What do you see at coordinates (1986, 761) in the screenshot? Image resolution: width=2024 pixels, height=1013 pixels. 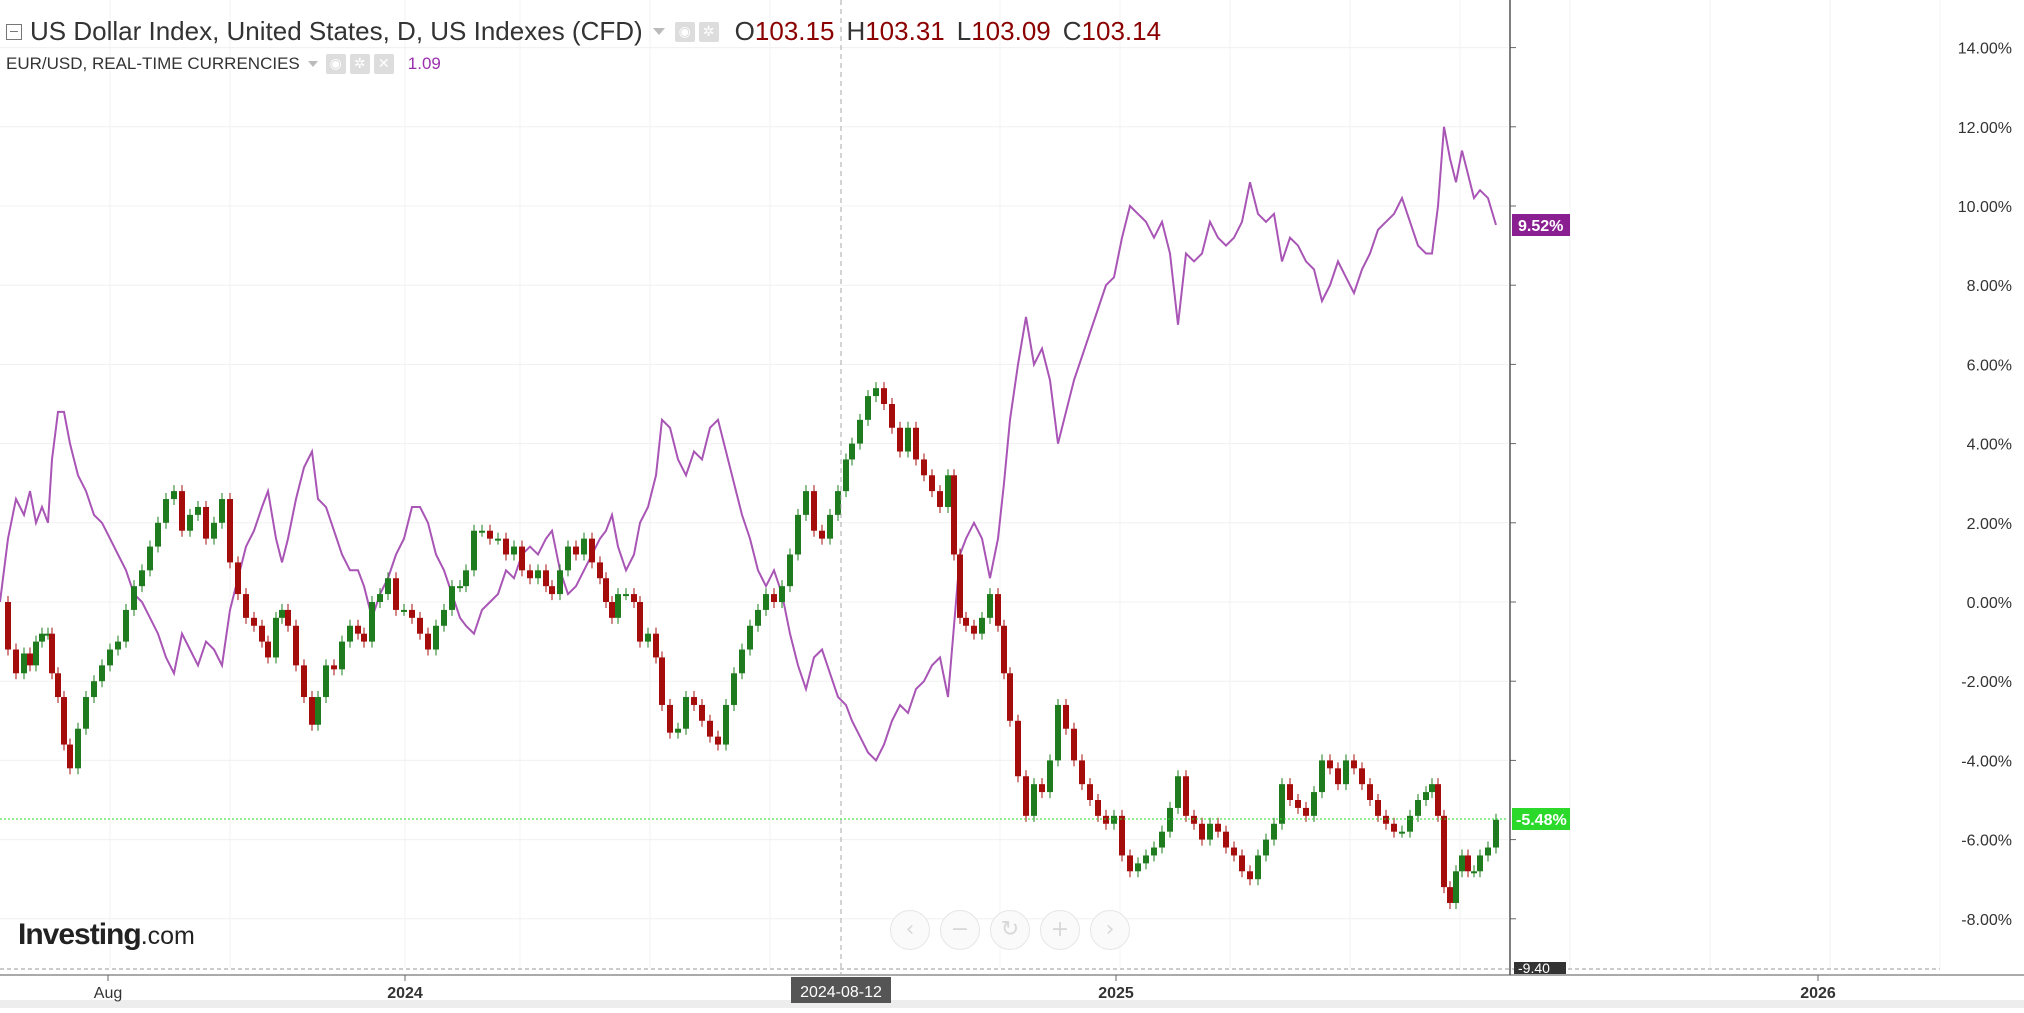 I see `y-tick-label: -4.00%` at bounding box center [1986, 761].